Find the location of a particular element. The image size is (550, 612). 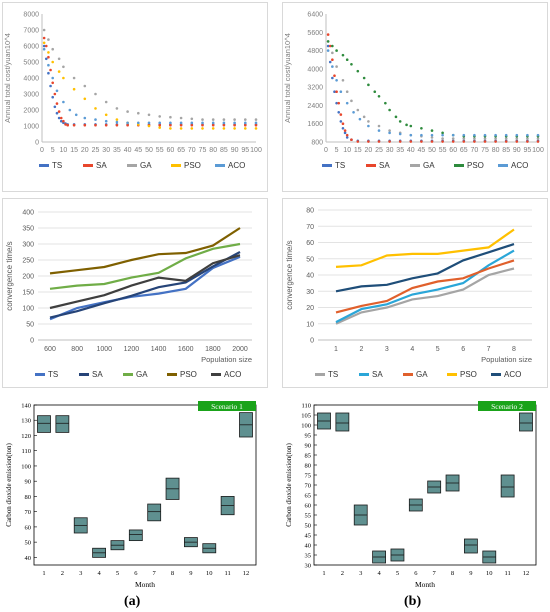

cost-b-x-tick: 15 is located at coordinates (358, 150).